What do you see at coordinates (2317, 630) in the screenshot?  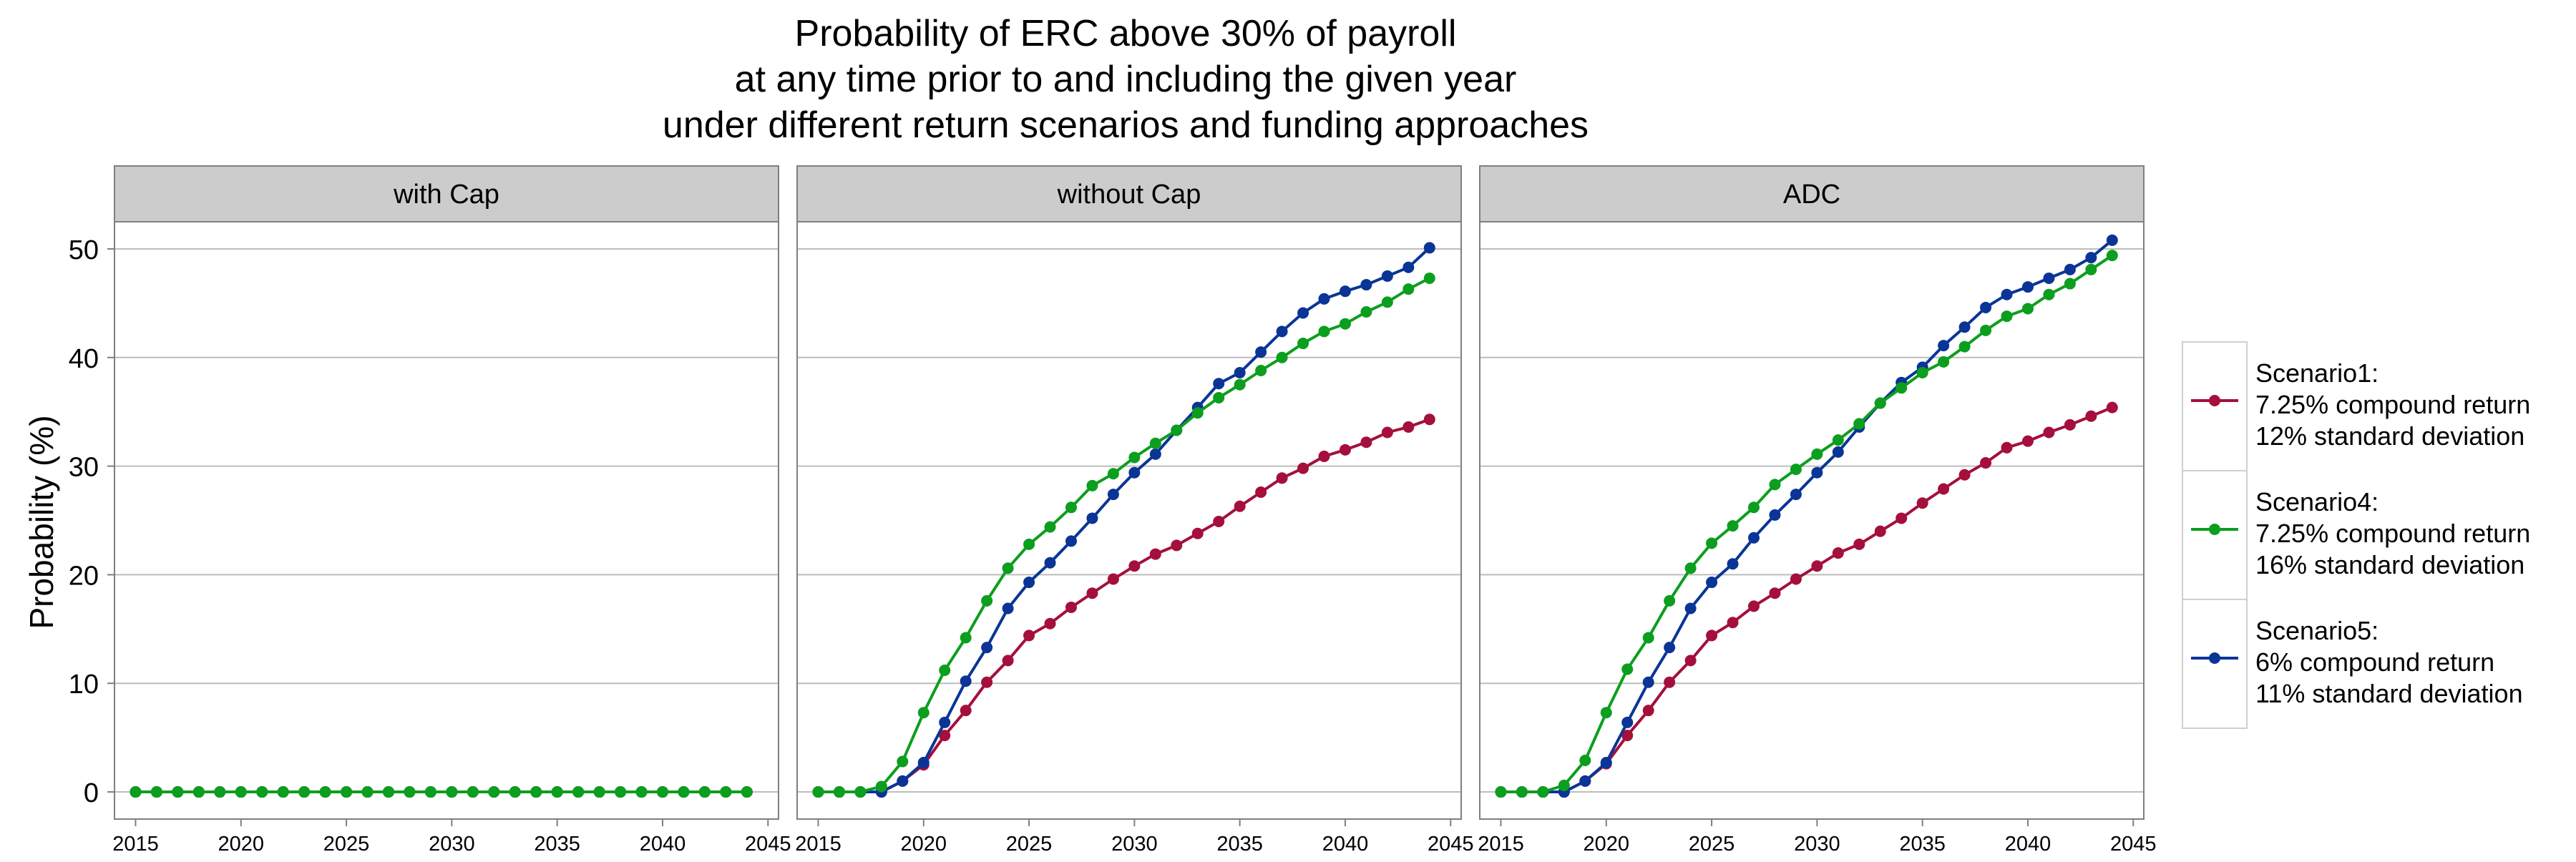 I see `legend-label-line: Scenario5:` at bounding box center [2317, 630].